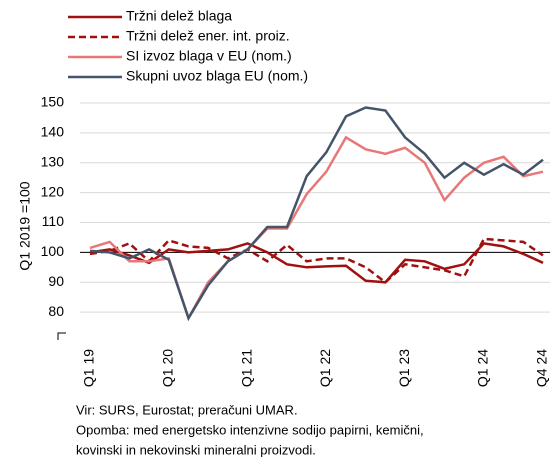 The height and width of the screenshot is (466, 556). What do you see at coordinates (61, 336) in the screenshot?
I see `axis-break` at bounding box center [61, 336].